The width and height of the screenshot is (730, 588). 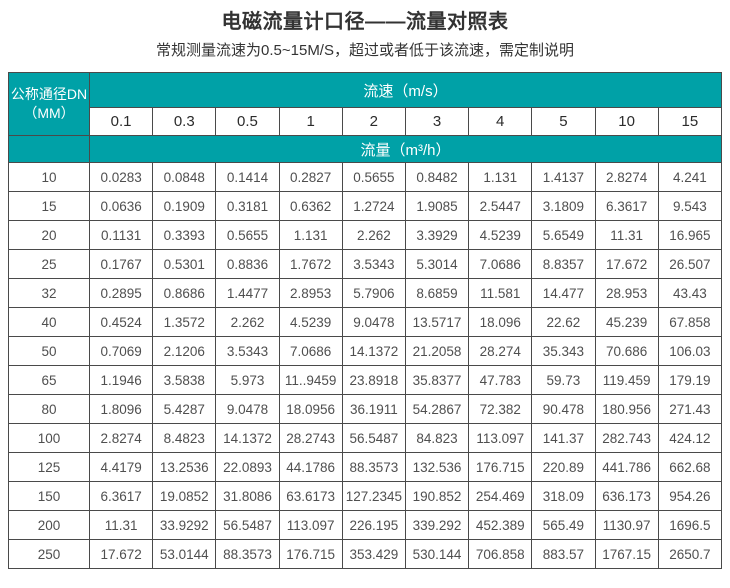 What do you see at coordinates (563, 235) in the screenshot?
I see `flow-value-cell: 5.6549` at bounding box center [563, 235].